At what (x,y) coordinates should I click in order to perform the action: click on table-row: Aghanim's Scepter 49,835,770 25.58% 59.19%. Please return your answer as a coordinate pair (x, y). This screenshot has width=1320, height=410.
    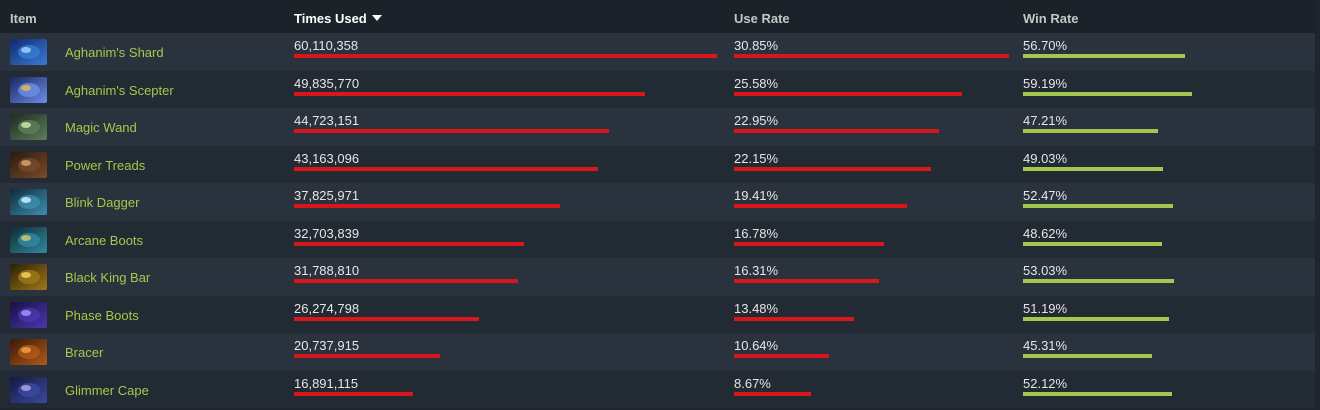
    Looking at the image, I should click on (657, 89).